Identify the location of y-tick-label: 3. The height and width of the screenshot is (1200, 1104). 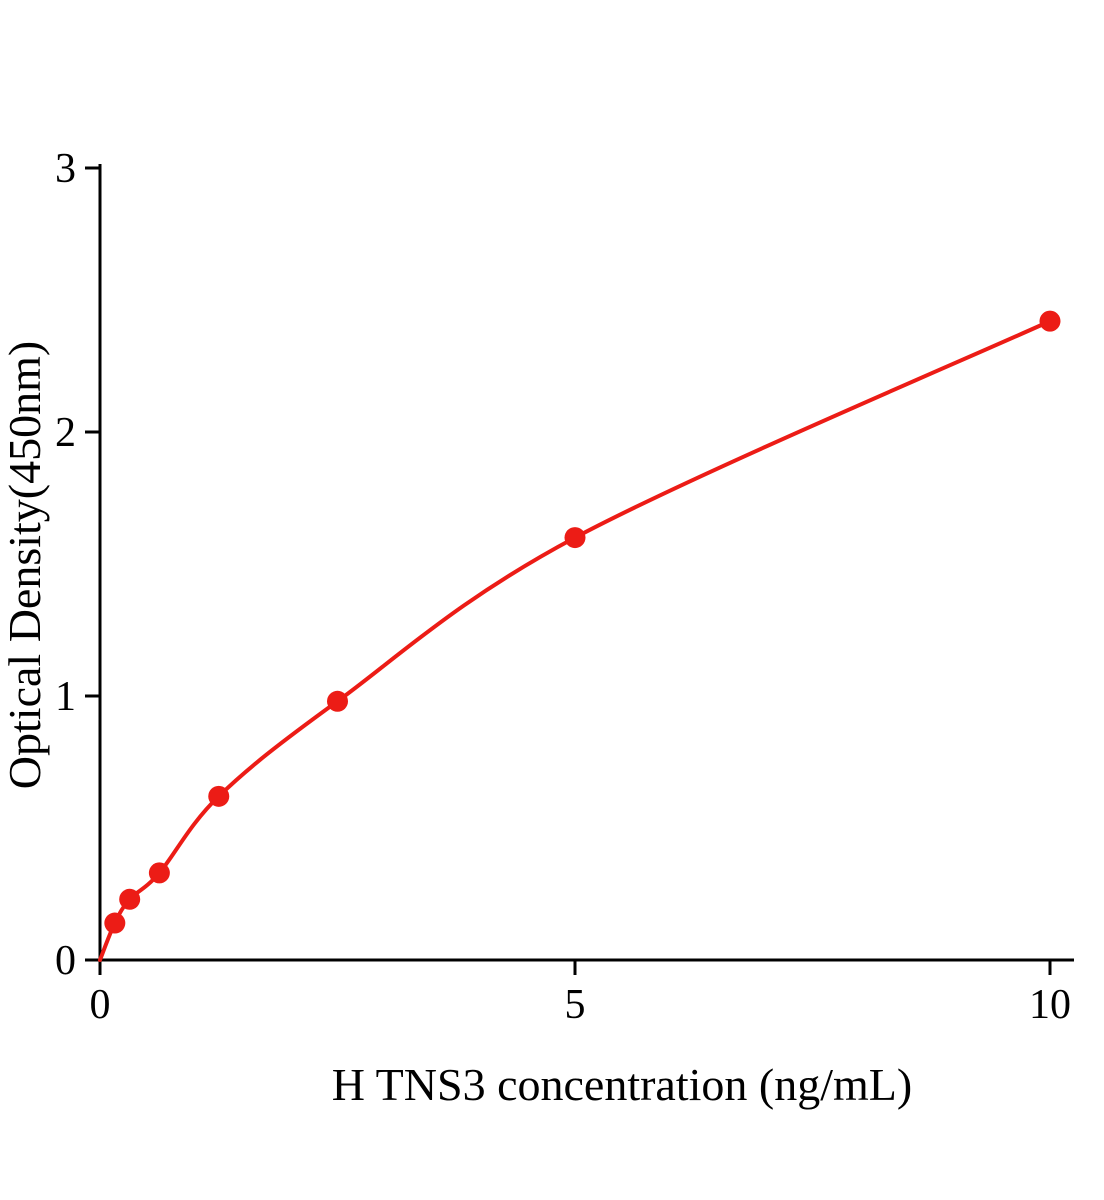
(65, 169).